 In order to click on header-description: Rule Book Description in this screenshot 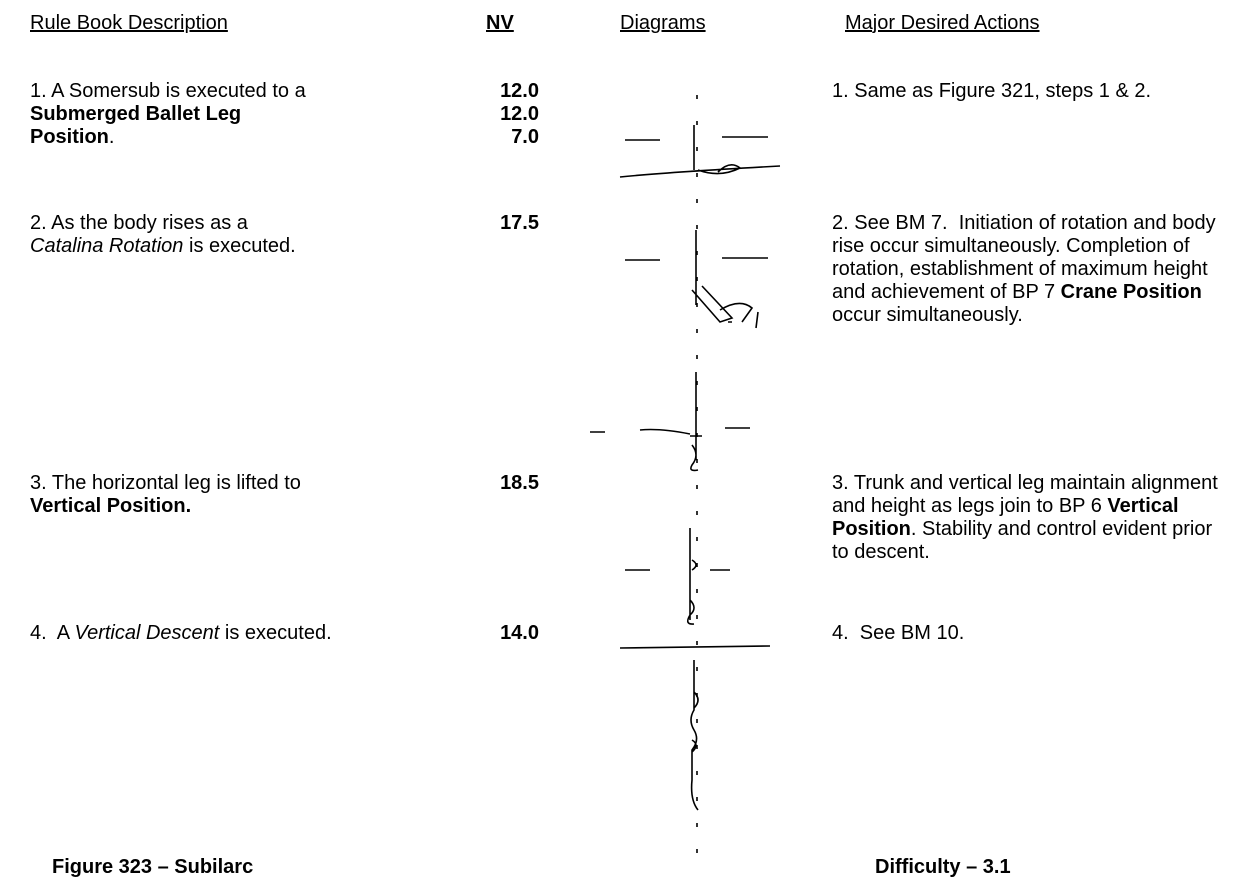, I will do `click(129, 23)`.